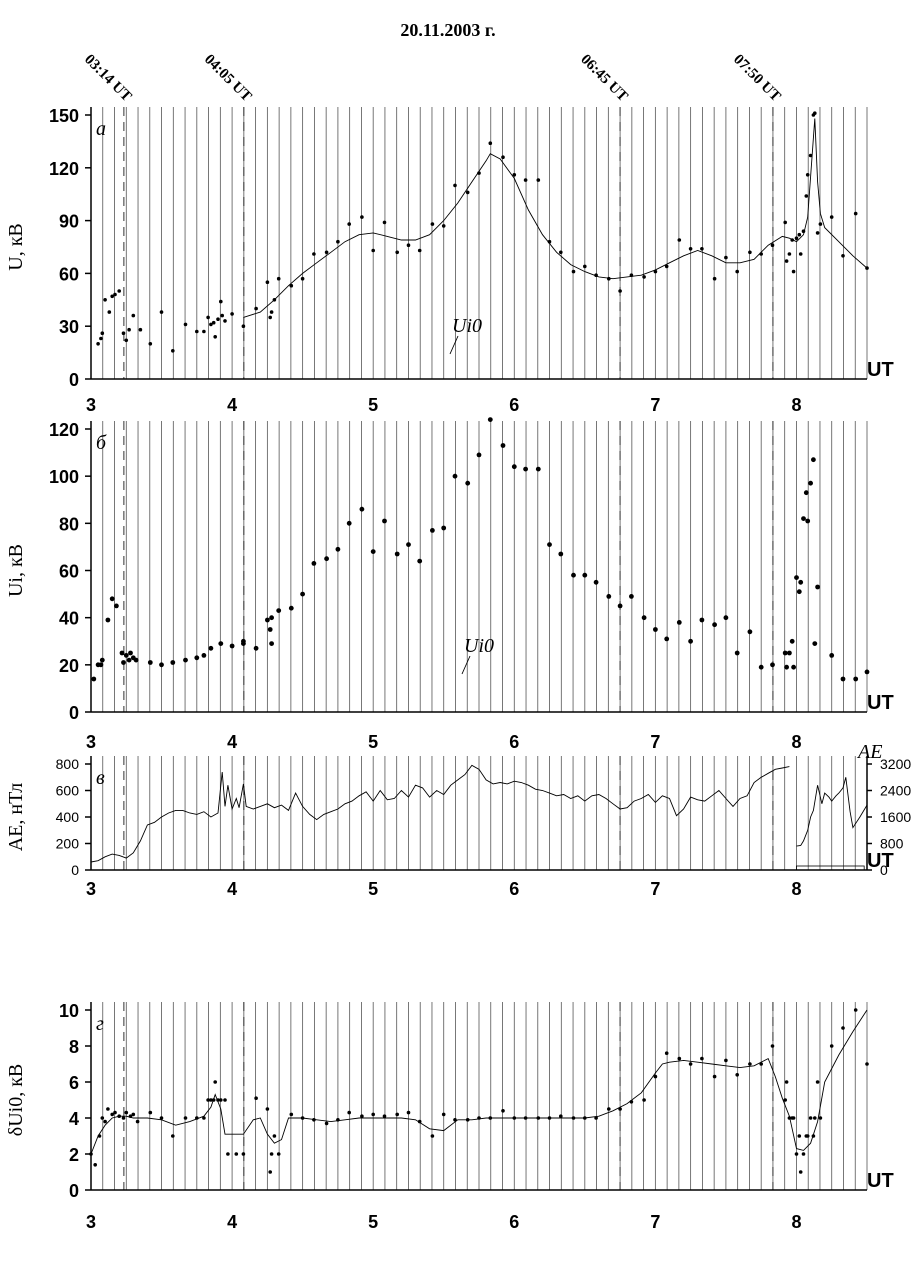 The image size is (917, 1270). I want to click on panel-letter: а, so click(101, 129).